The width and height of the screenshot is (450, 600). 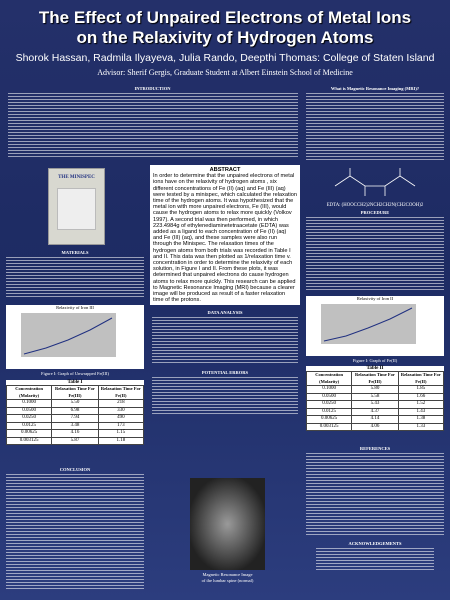 I want to click on table-cell: 1.43, so click(x=421, y=411).